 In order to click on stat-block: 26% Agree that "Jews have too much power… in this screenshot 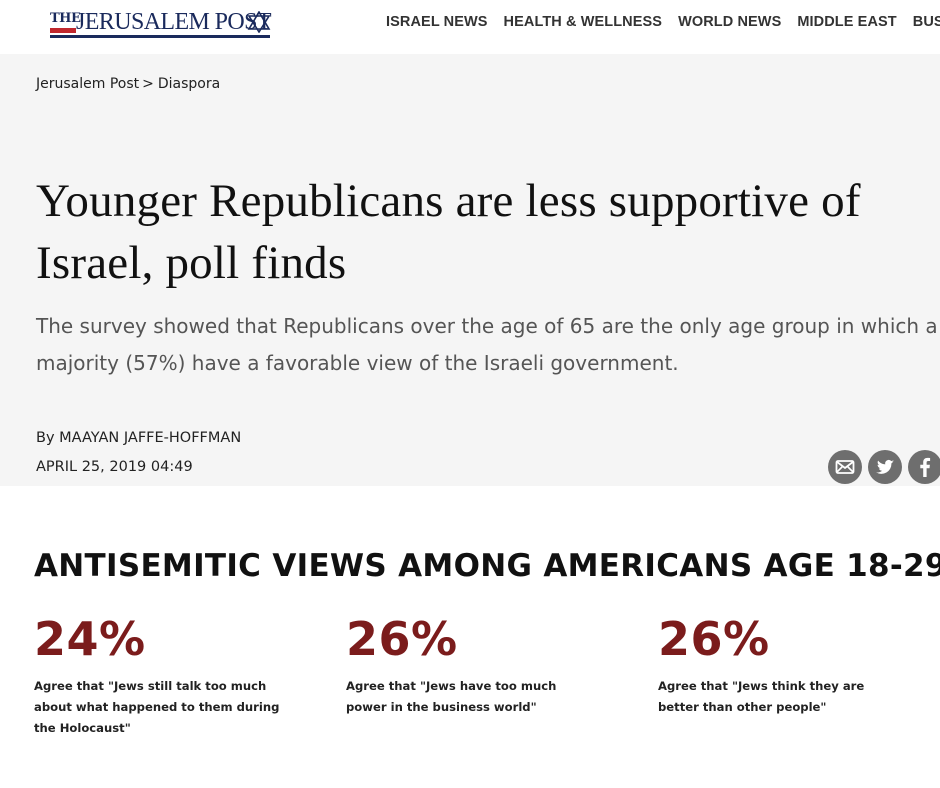, I will do `click(476, 666)`.